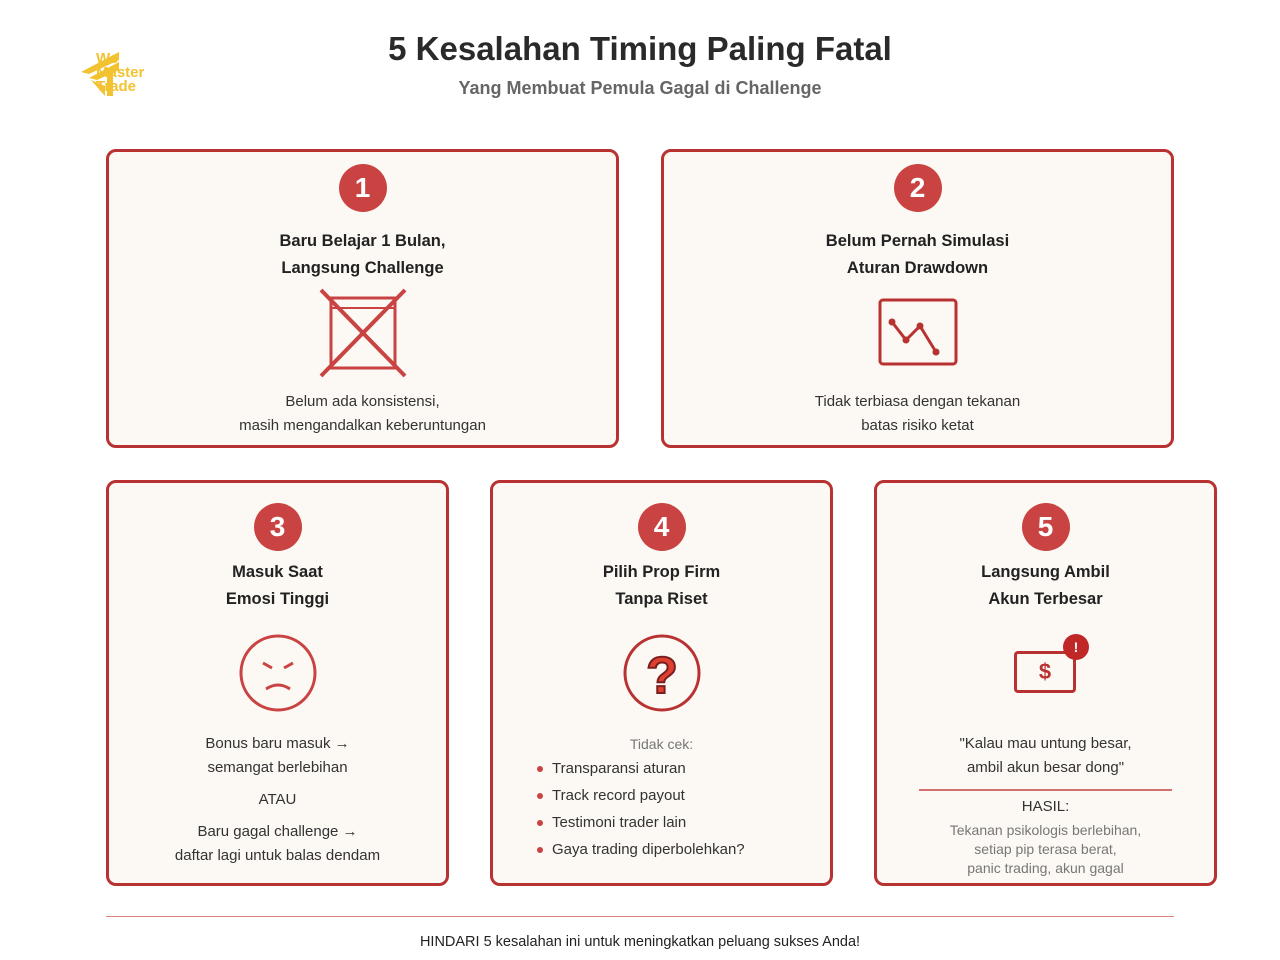 This screenshot has height=960, width=1280. Describe the element at coordinates (362, 401) in the screenshot. I see `text-line: Belum ada konsistensi,` at that location.